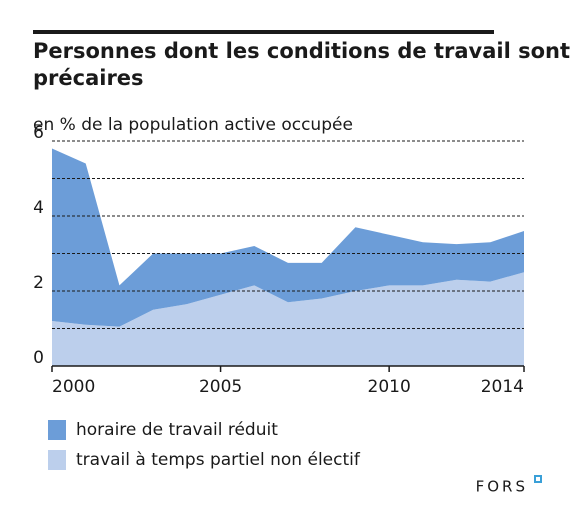 The image size is (573, 514). I want to click on x-tick-label: 2010, so click(389, 387).